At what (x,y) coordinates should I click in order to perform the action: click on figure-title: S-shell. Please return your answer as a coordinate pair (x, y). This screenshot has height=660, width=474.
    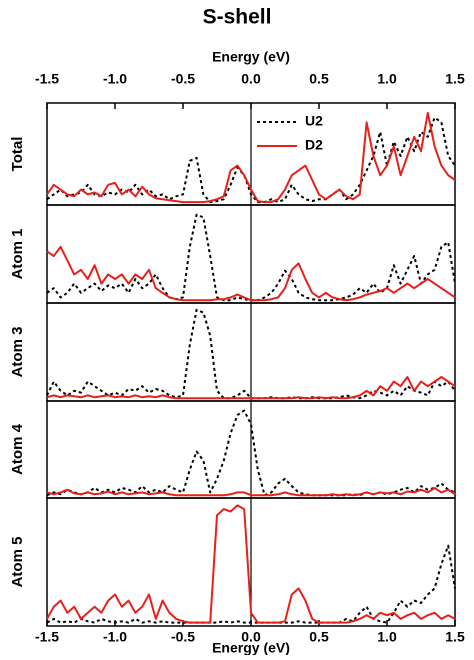
    Looking at the image, I should click on (237, 17).